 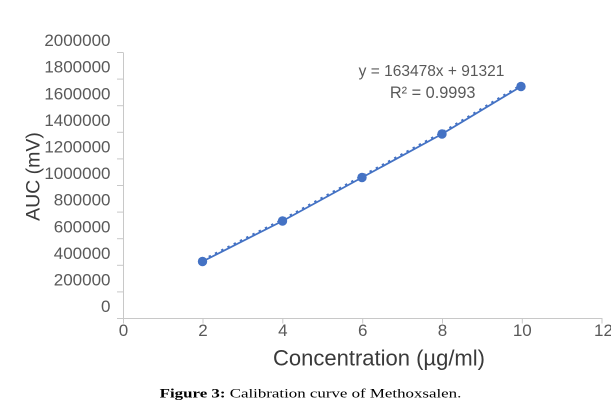 What do you see at coordinates (77, 173) in the screenshot?
I see `svg-text: 1000000` at bounding box center [77, 173].